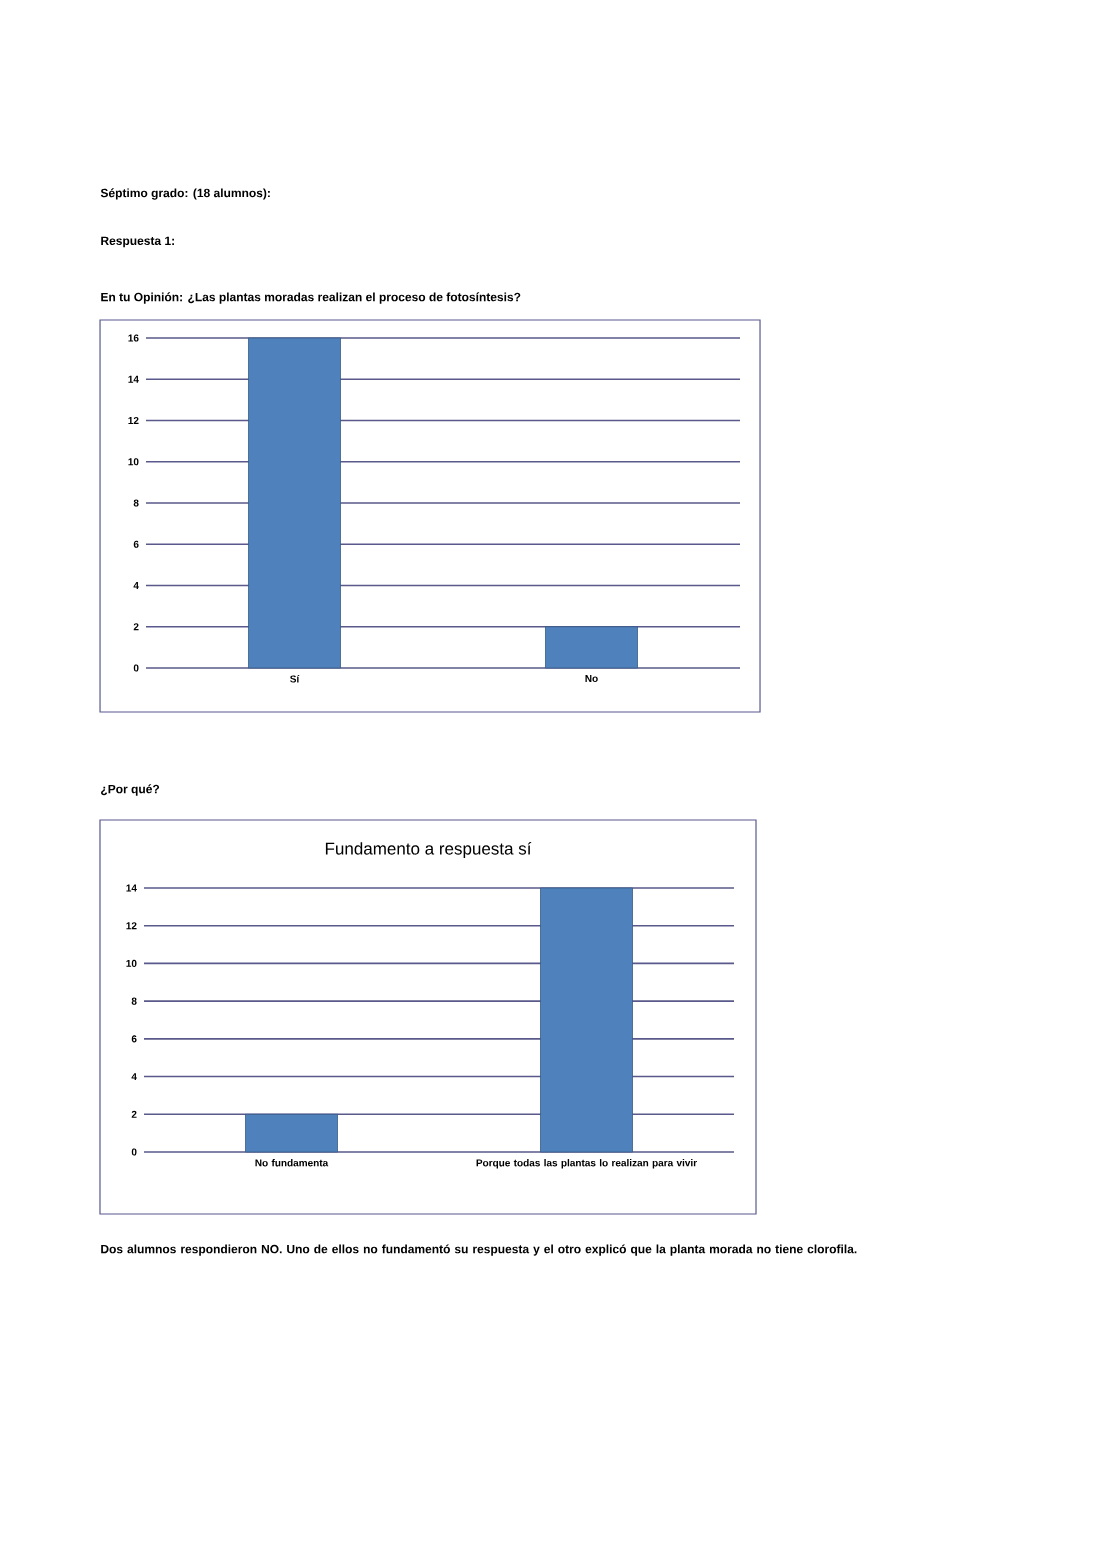 This screenshot has height=1554, width=1104. What do you see at coordinates (428, 850) in the screenshot?
I see `chart-title: Fundamento a respuesta sí` at bounding box center [428, 850].